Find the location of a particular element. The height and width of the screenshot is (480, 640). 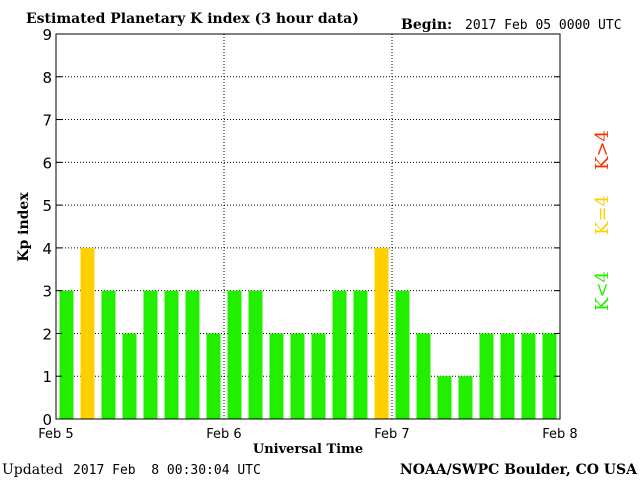

begin-label: Begin: is located at coordinates (426, 25).